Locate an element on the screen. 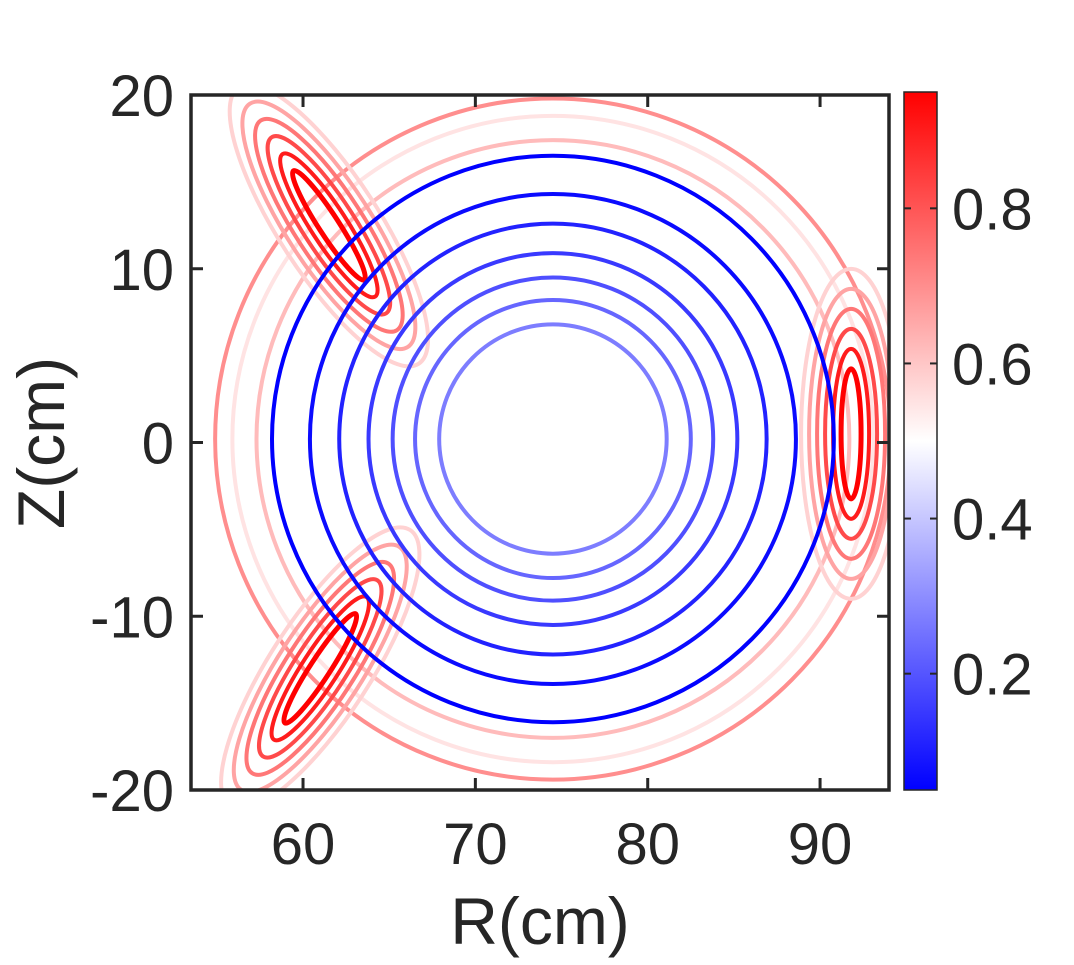 The image size is (1074, 965). island-upper-left is located at coordinates (329, 232).